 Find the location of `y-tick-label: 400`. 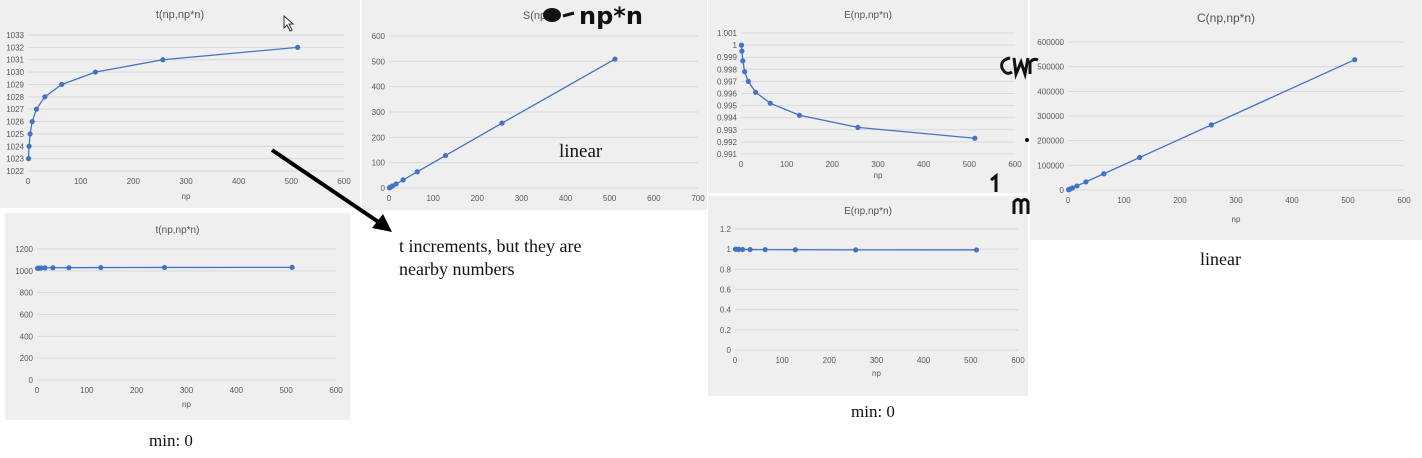

y-tick-label: 400 is located at coordinates (27, 336).